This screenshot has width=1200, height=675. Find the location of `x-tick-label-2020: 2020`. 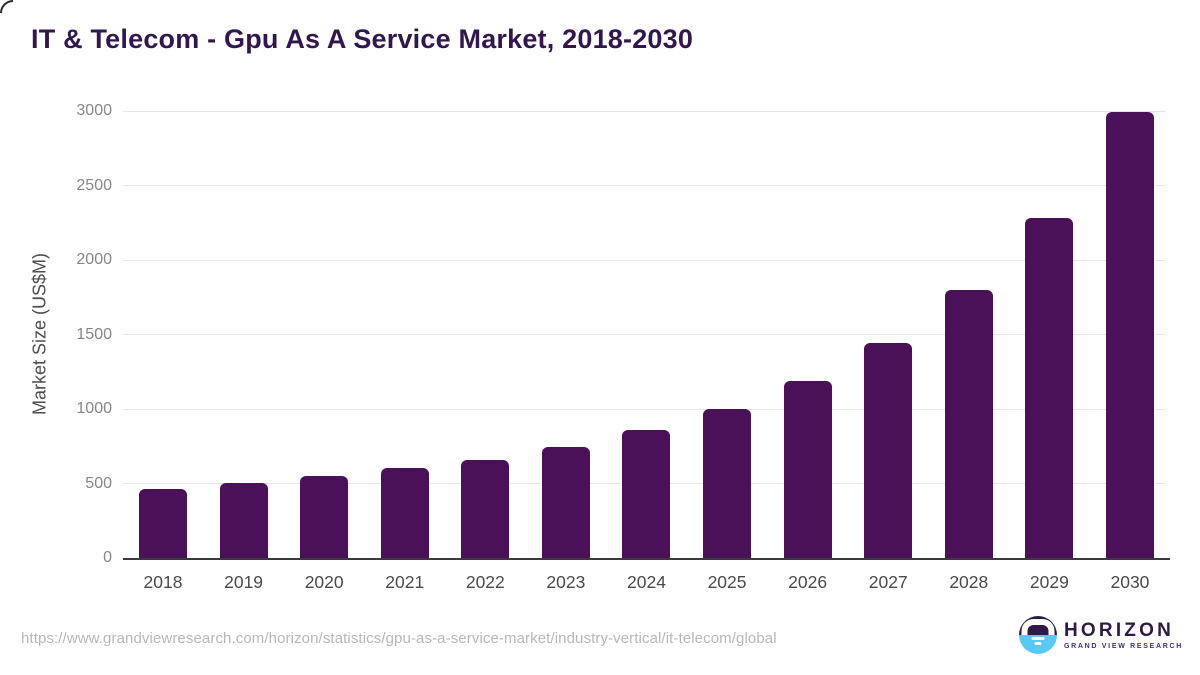

x-tick-label-2020: 2020 is located at coordinates (324, 582).